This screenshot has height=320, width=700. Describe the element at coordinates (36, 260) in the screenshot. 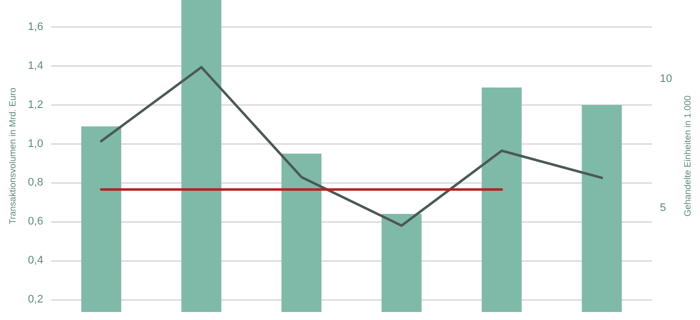

I see `y-tick-label: 0,4` at that location.